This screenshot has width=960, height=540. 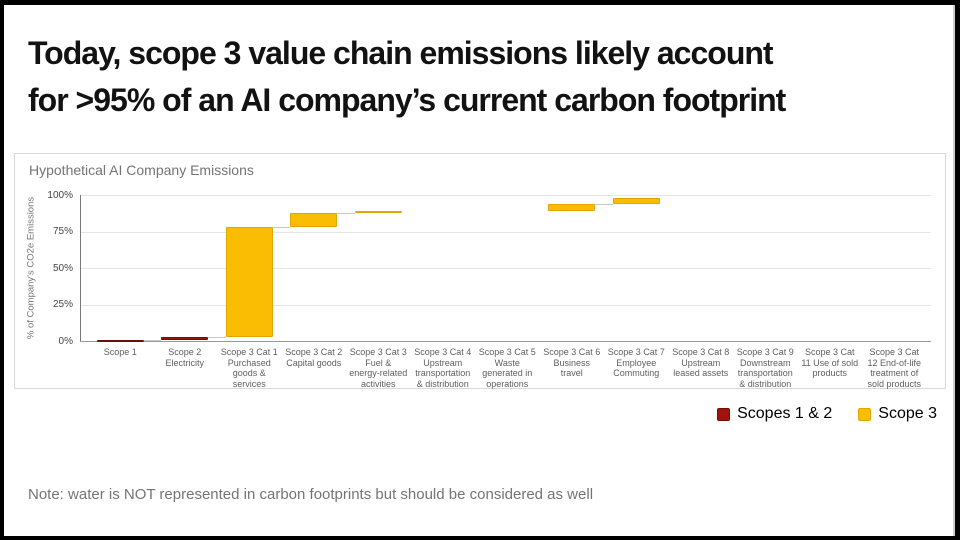 I want to click on chart-legend: Scopes 1 & 2 Scope 3, so click(x=827, y=414).